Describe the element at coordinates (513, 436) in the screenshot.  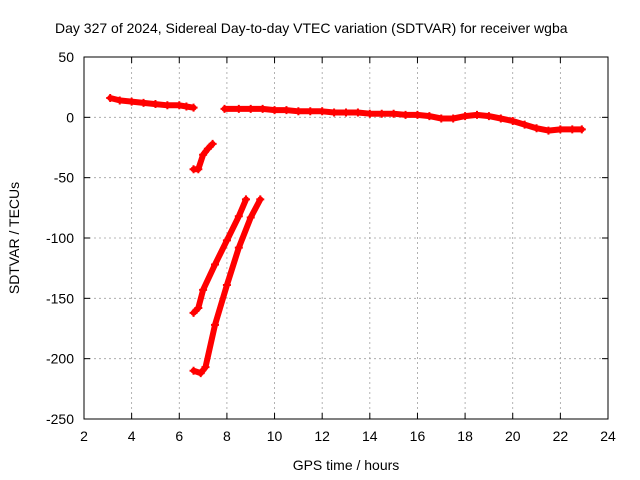
I see `x-tick-label: 20` at that location.